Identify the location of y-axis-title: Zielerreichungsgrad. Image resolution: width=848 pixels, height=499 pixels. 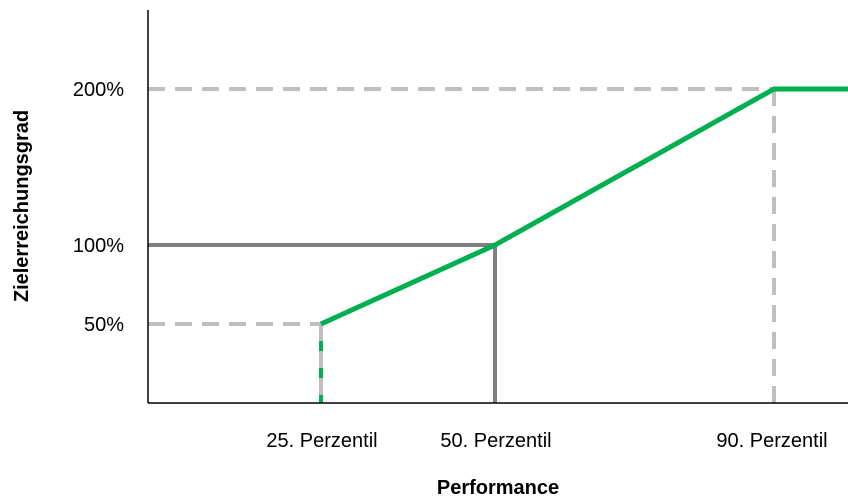
(22, 206).